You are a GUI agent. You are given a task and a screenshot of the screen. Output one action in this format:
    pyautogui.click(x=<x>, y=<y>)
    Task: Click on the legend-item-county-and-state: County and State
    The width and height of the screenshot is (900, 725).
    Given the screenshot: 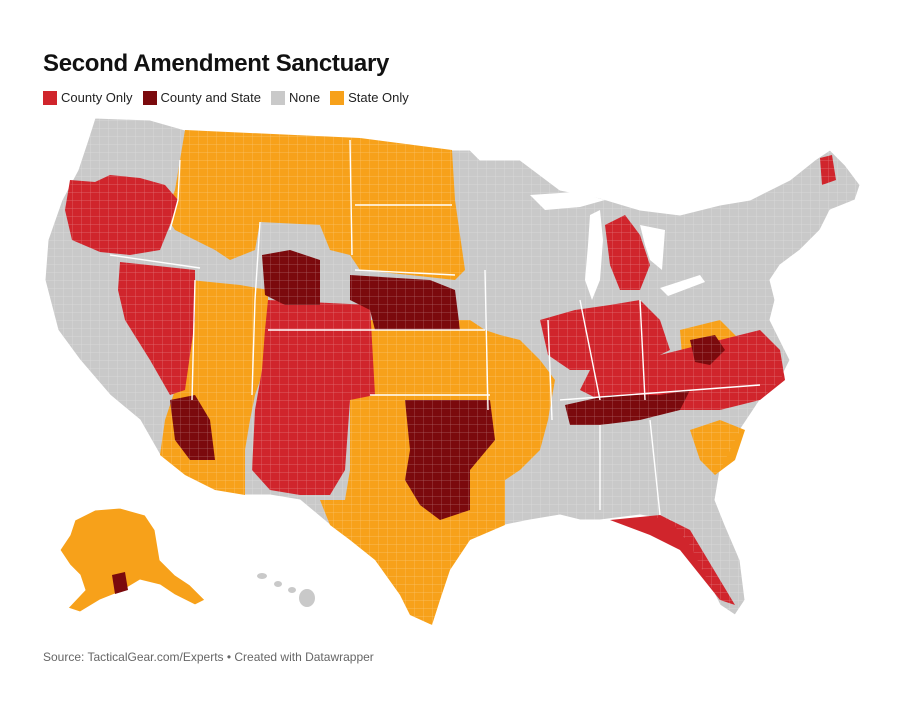 What is the action you would take?
    pyautogui.click(x=202, y=97)
    